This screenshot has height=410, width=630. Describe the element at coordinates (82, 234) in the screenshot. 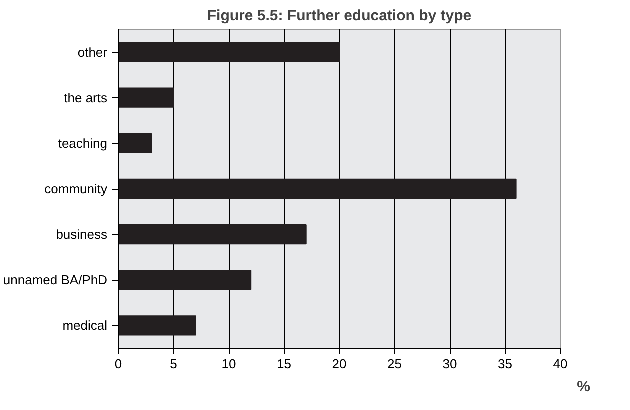

I see `y-tick-label: business` at that location.